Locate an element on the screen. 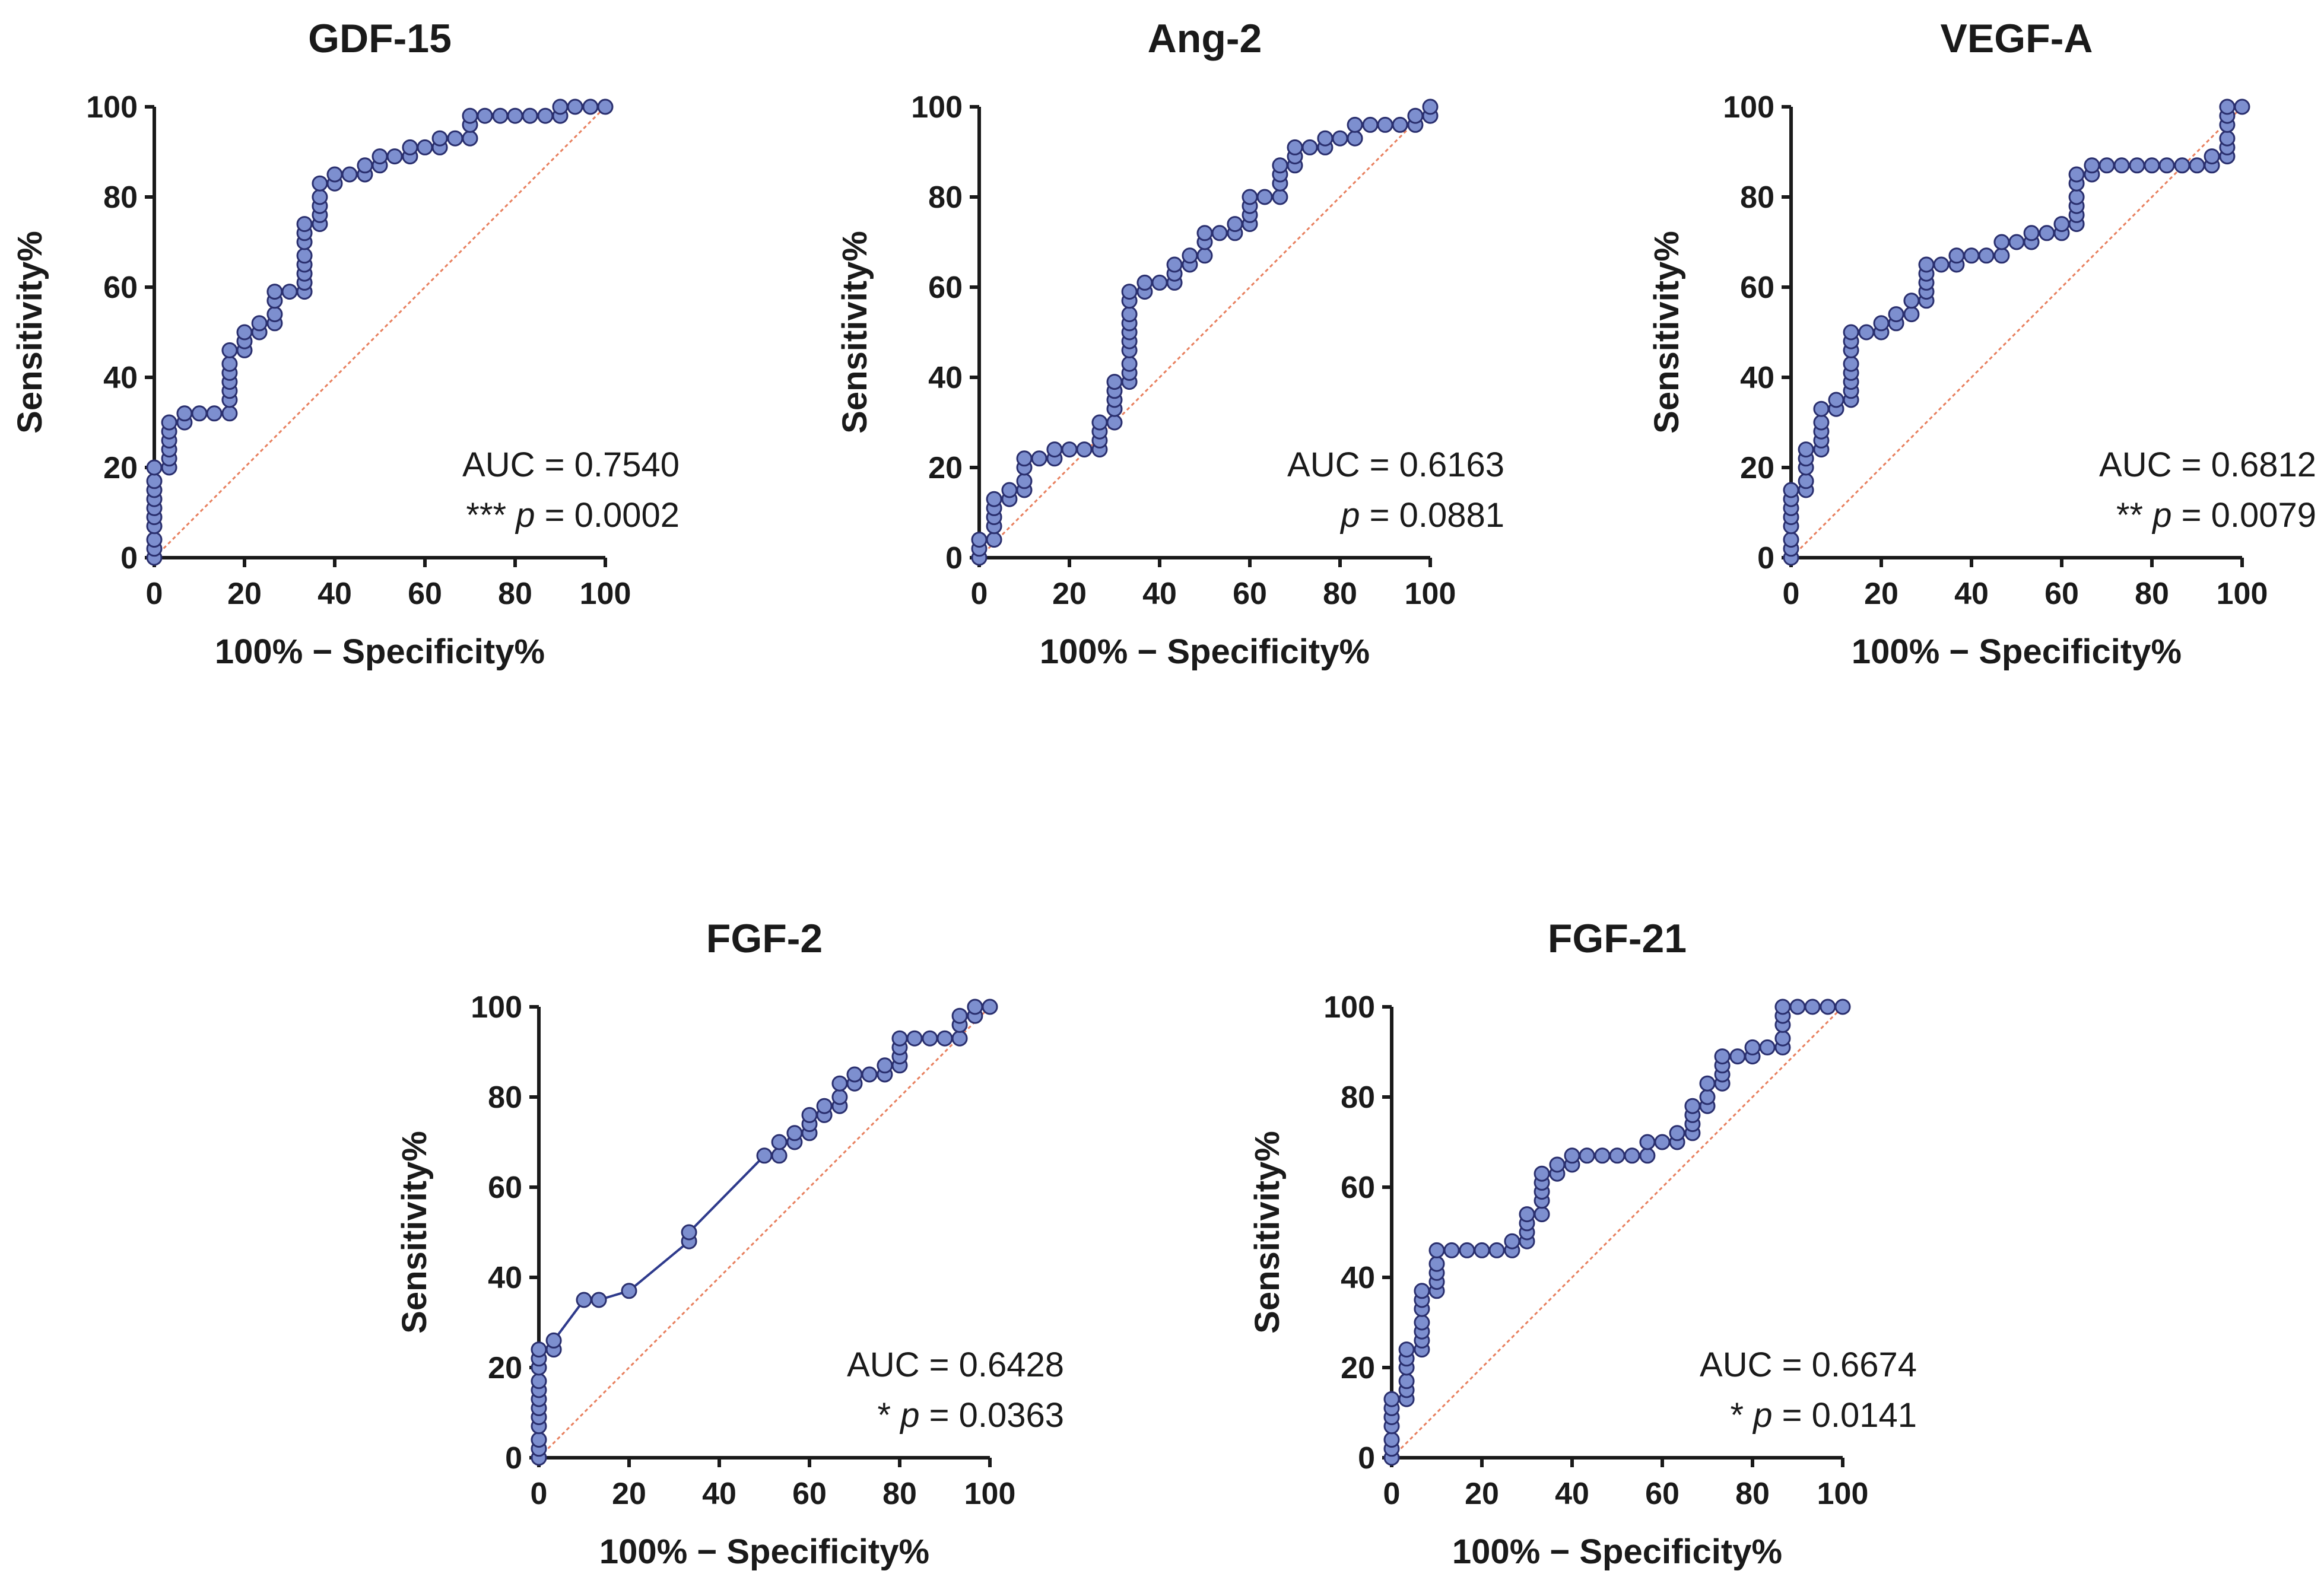  p-value-annotation: * p = 0.0363 is located at coordinates (971, 1415).